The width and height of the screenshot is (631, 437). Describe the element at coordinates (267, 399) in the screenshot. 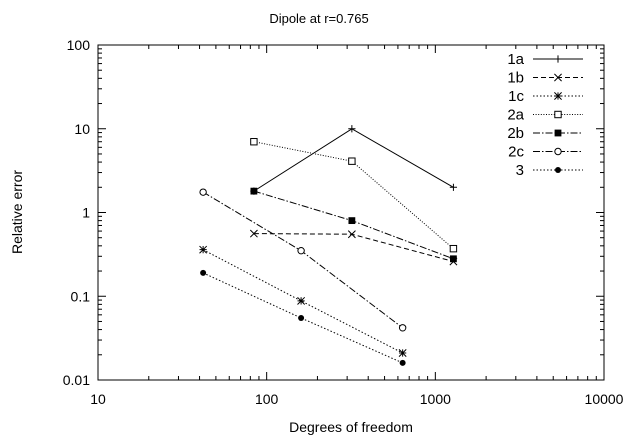

I see `x-tick-label: 100` at that location.